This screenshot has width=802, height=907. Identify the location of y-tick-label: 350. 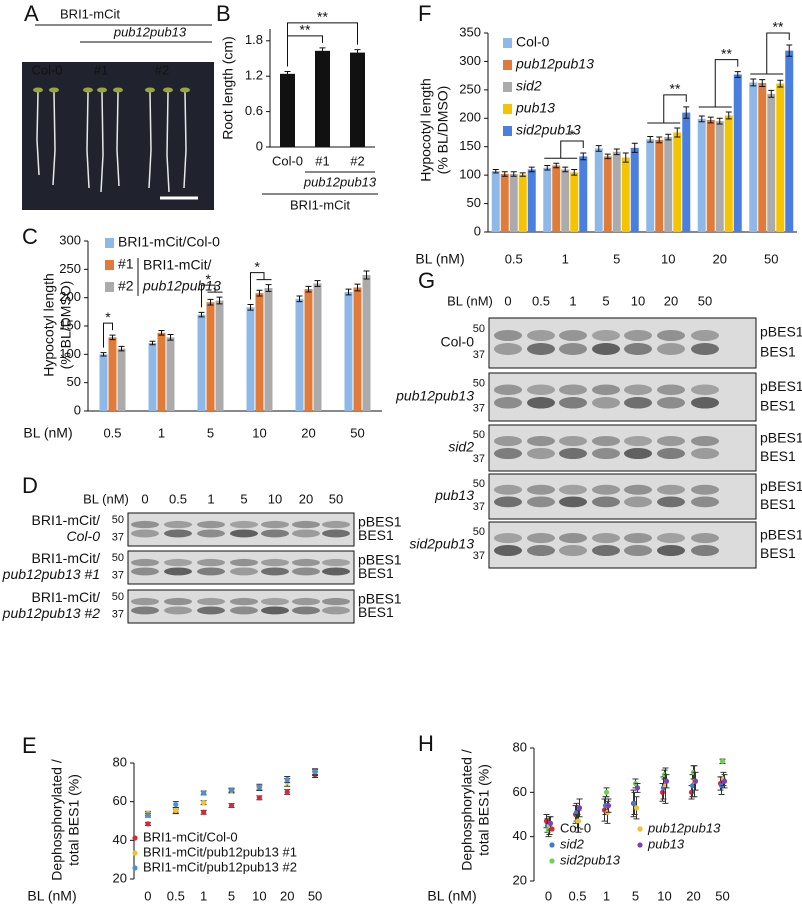
(470, 31).